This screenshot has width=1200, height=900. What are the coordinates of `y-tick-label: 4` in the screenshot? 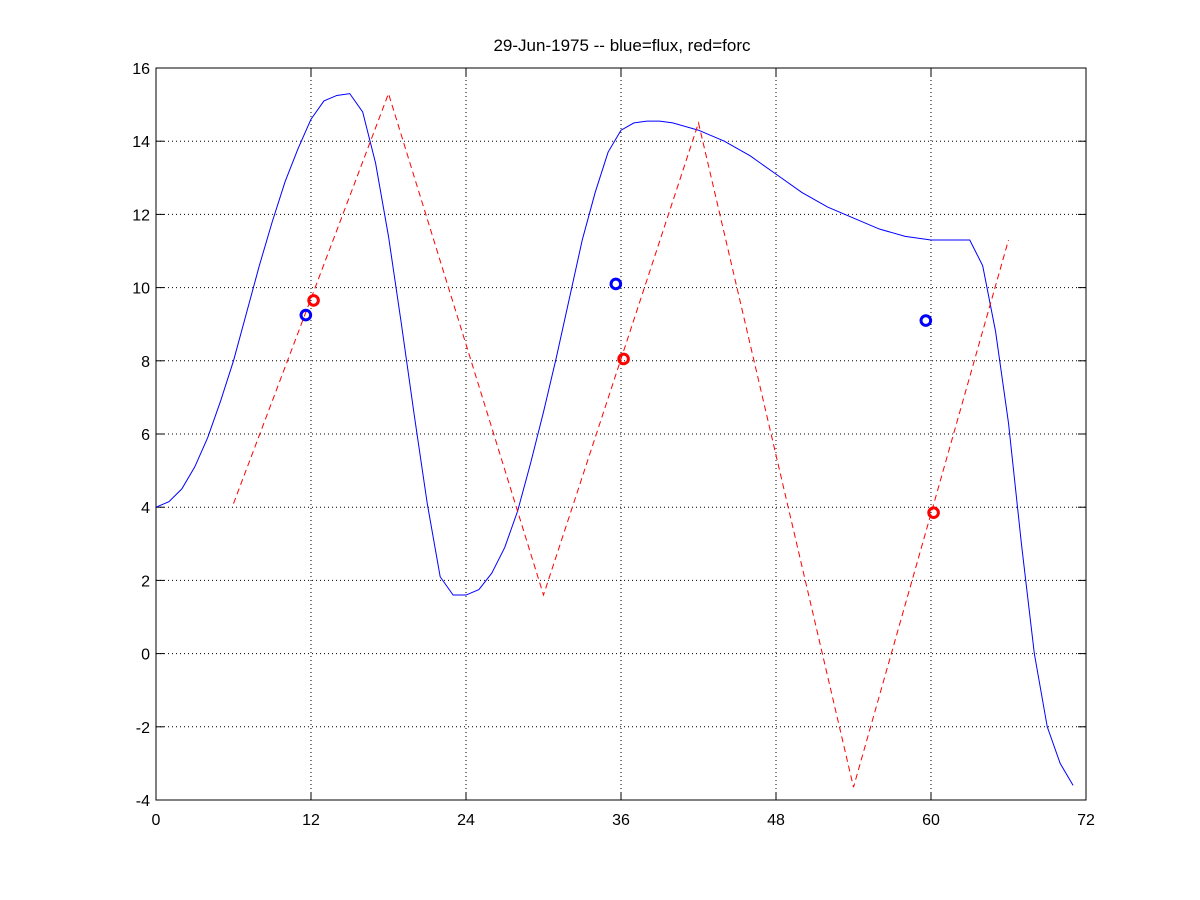 It's located at (145, 508).